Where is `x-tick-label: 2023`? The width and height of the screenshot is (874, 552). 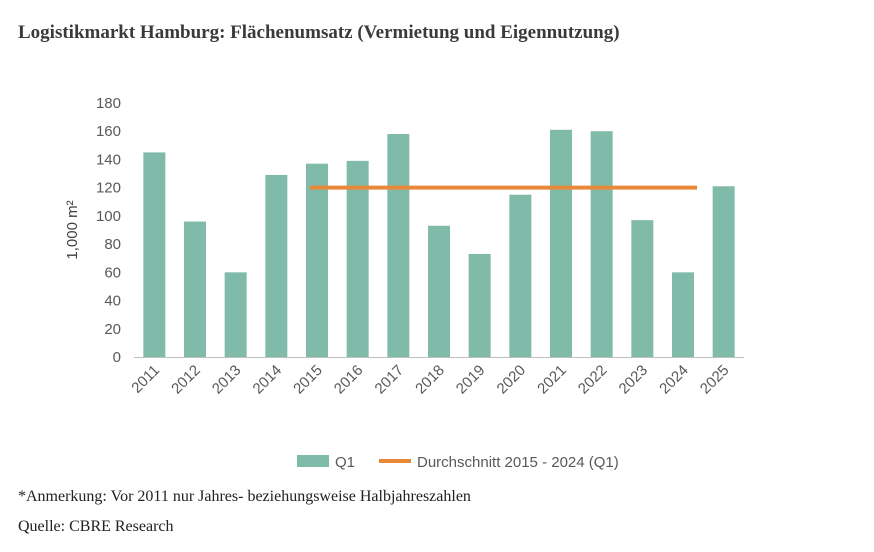
x-tick-label: 2023 is located at coordinates (634, 380).